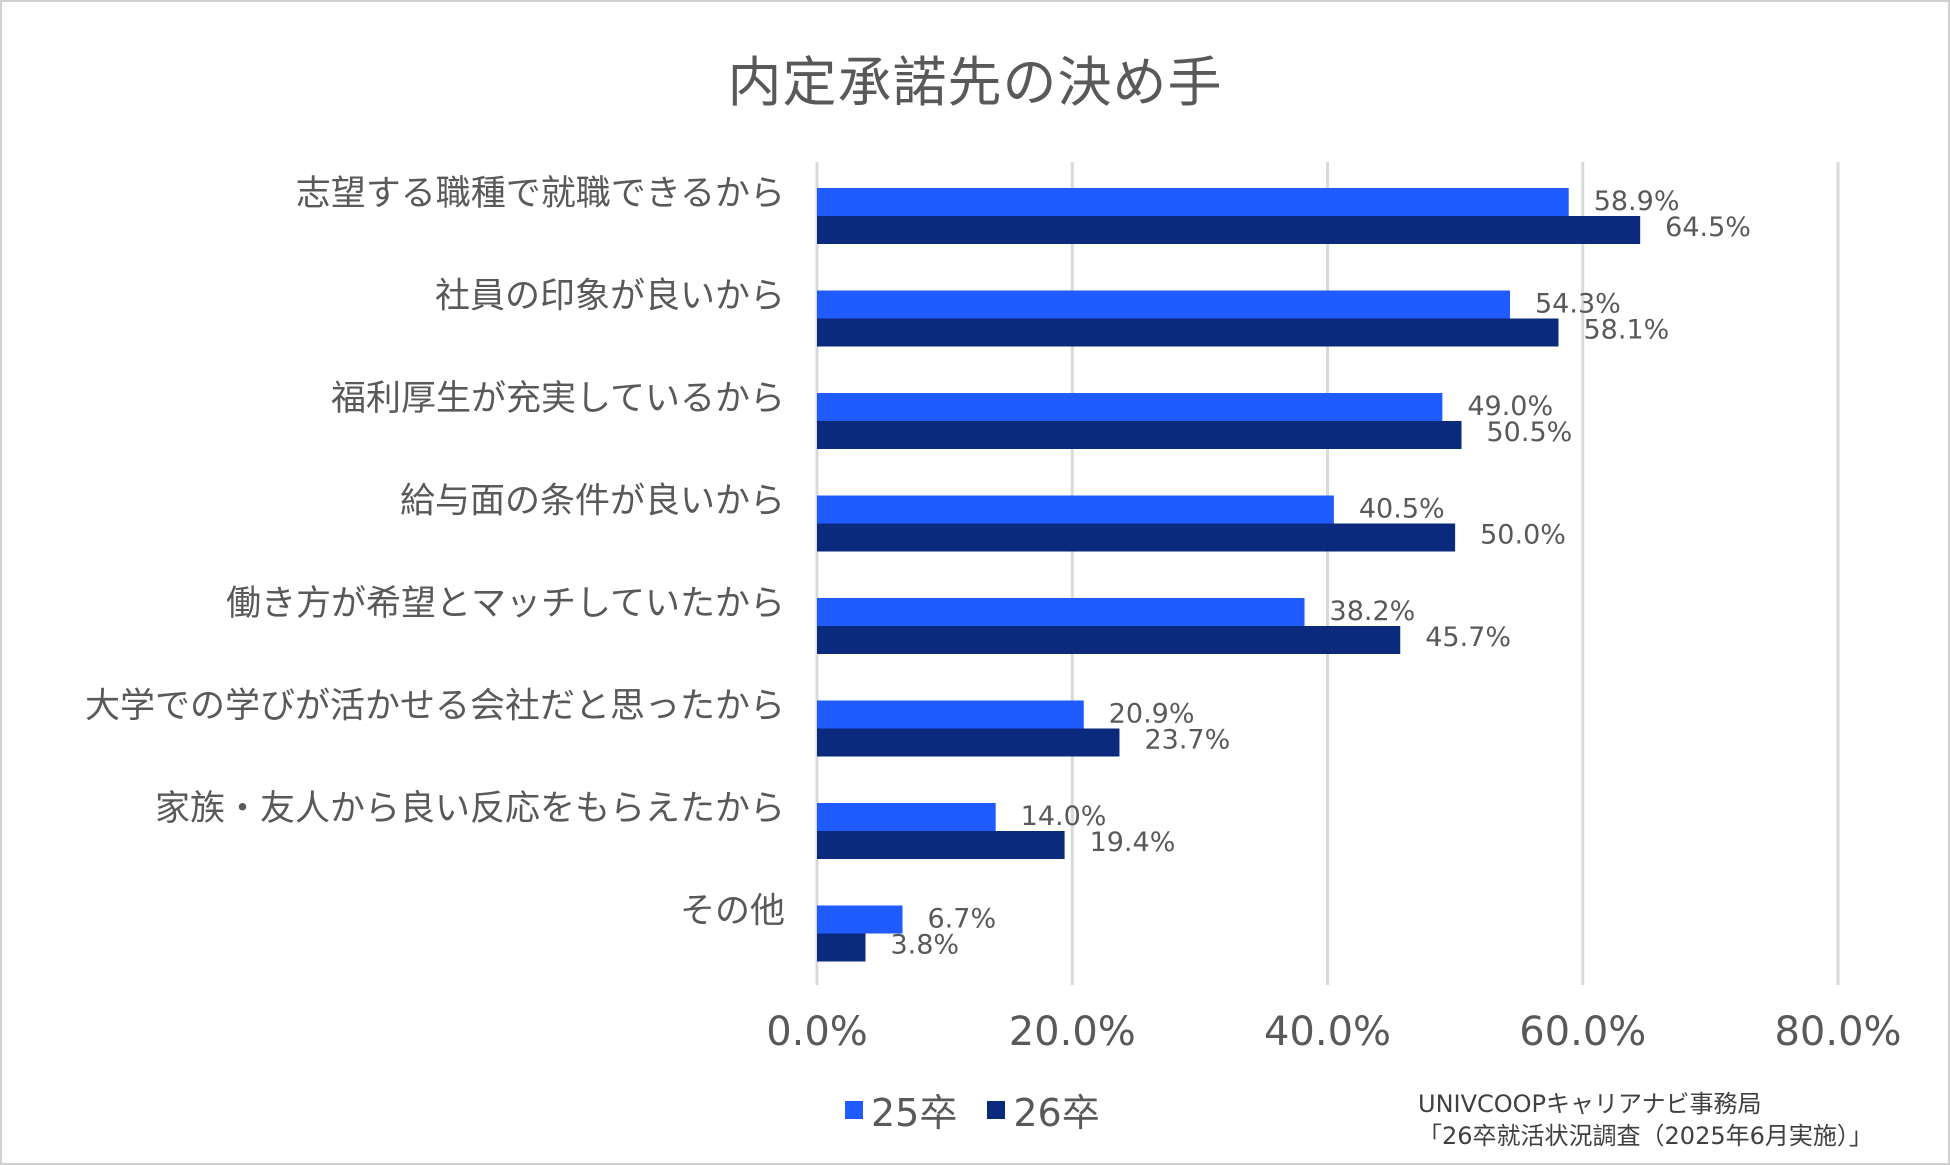 The image size is (1950, 1165). I want to click on data-label-26-4: 45.7%, so click(1468, 637).